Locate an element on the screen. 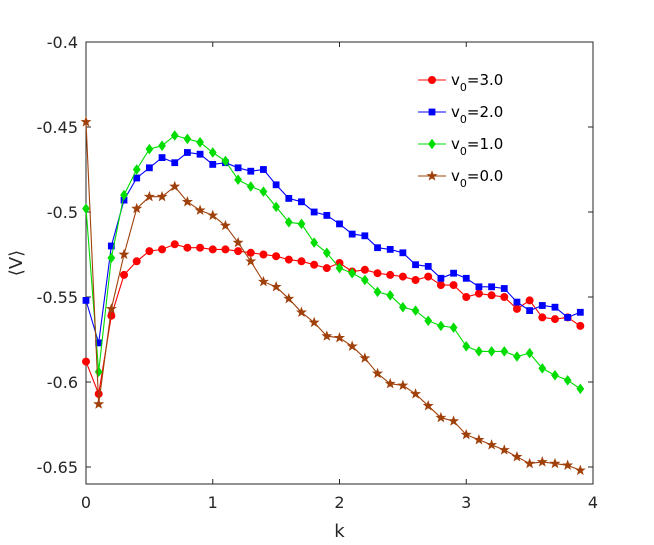 The width and height of the screenshot is (654, 545). y-tick-label: -0.65 is located at coordinates (57, 467).